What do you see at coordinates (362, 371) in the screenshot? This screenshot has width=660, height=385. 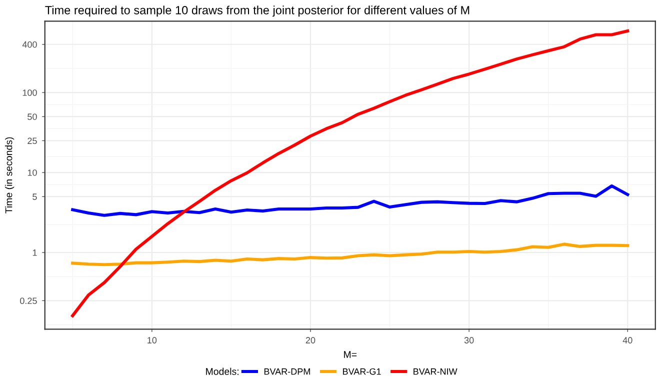 I see `legend-label: BVAR-G1` at bounding box center [362, 371].